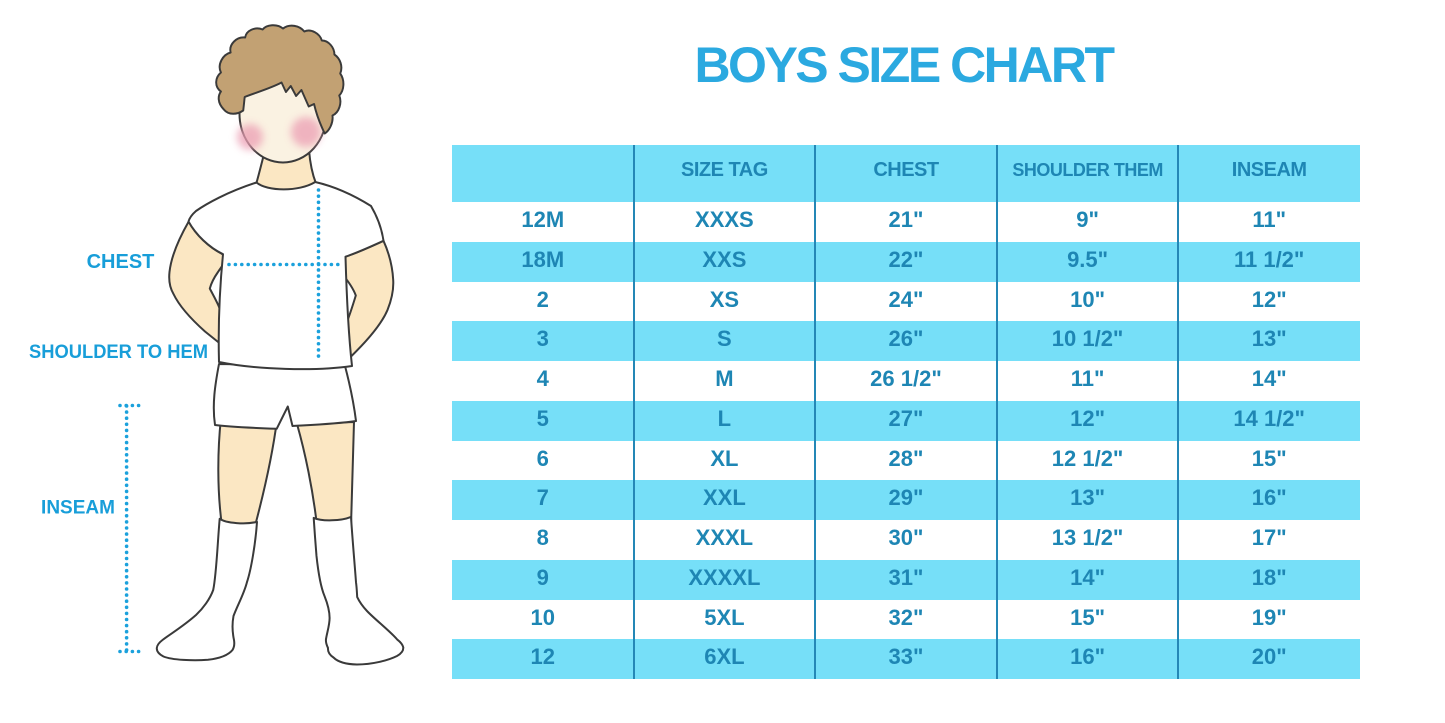 The height and width of the screenshot is (723, 1445). I want to click on svg-text: SHOULDER TO HEM, so click(118, 352).